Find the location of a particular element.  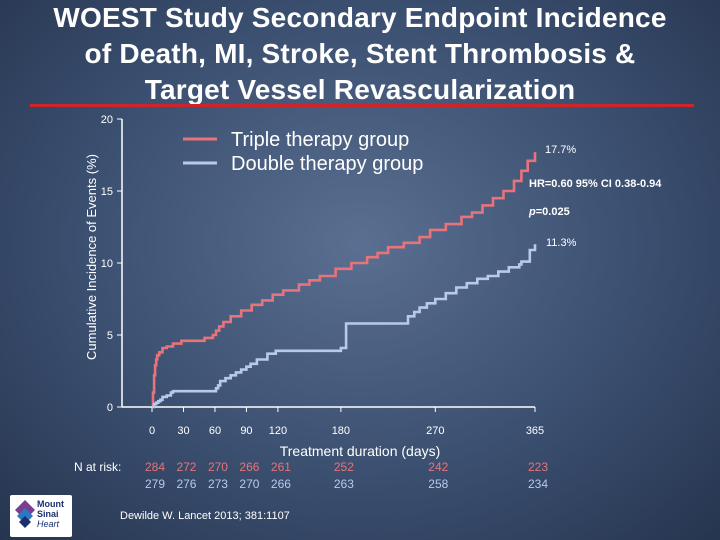

x-tick-label: 90 is located at coordinates (246, 431).